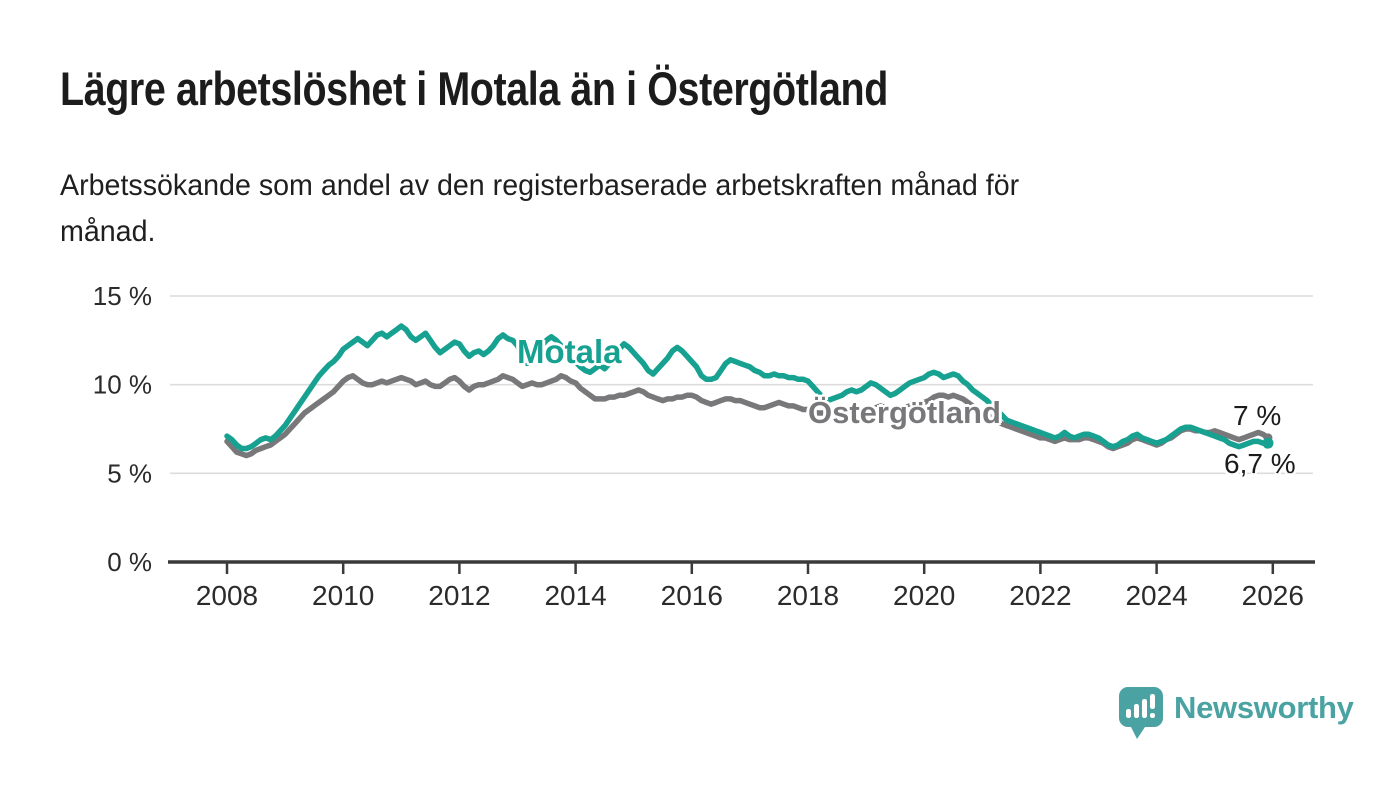  I want to click on newsworthy-logo-icon, so click(1141, 713).